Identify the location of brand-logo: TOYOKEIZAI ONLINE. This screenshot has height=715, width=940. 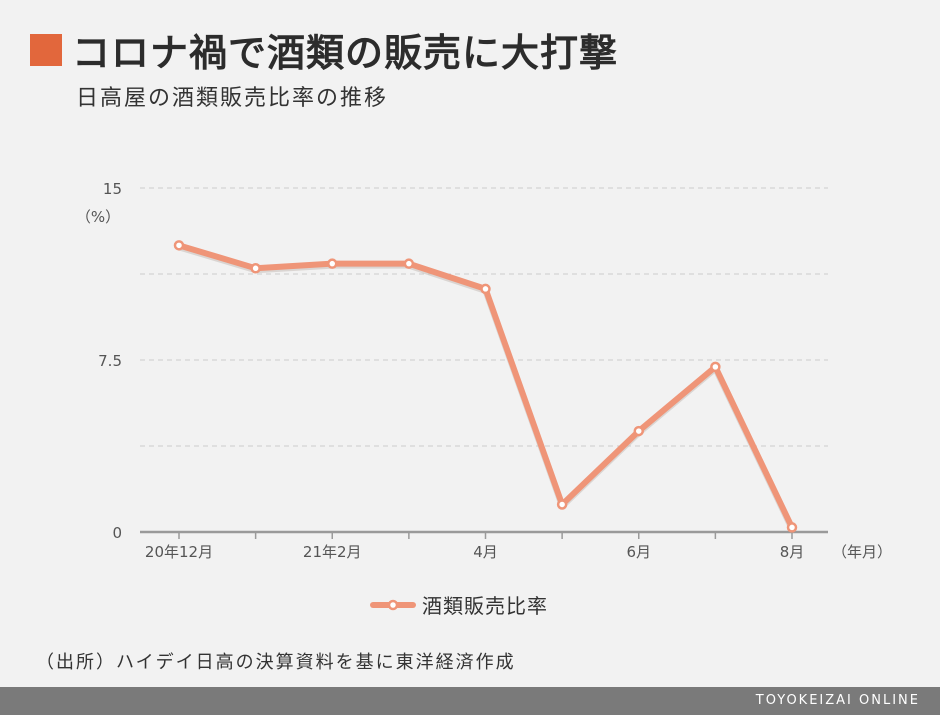
(837, 700).